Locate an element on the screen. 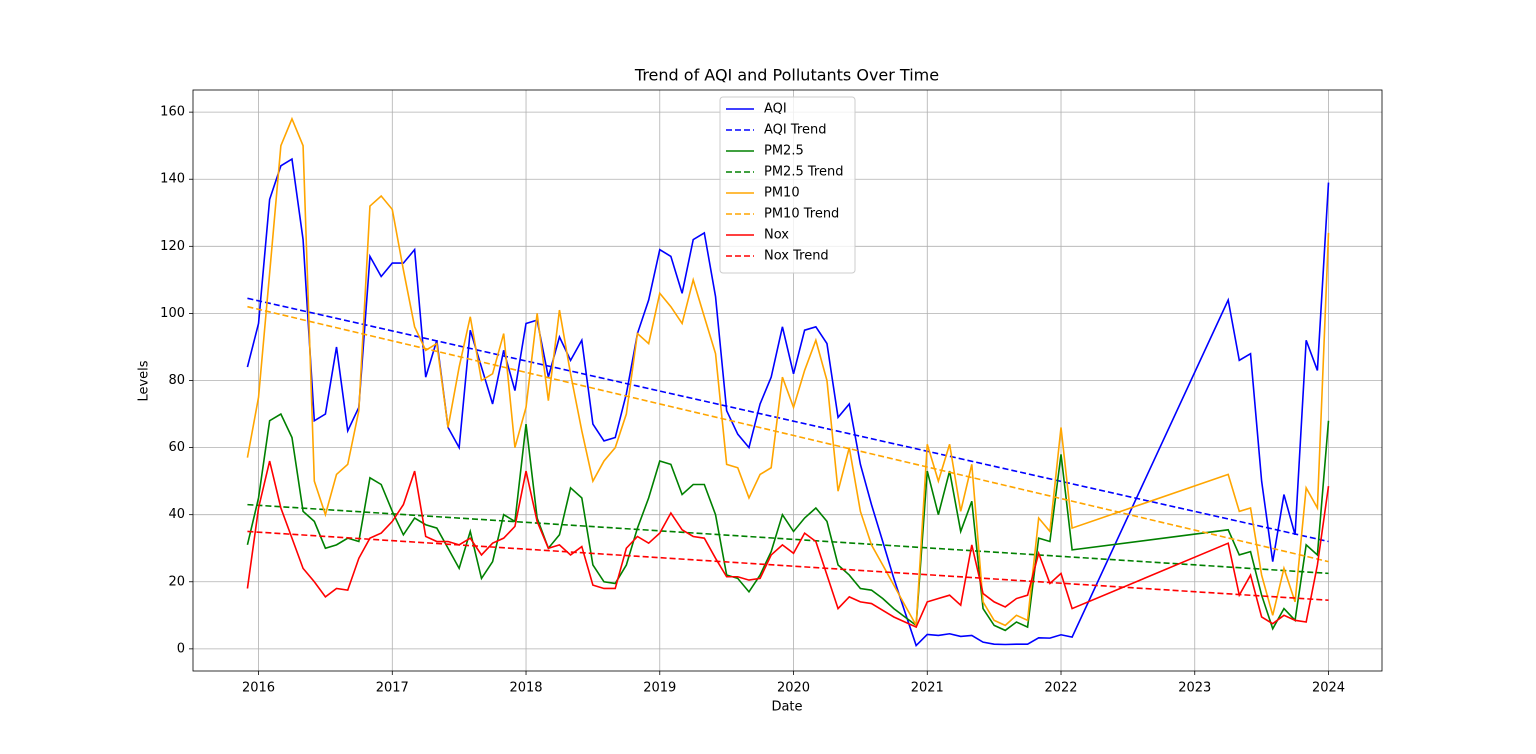 This screenshot has height=754, width=1536. y-tick-label: 20 is located at coordinates (176, 581).